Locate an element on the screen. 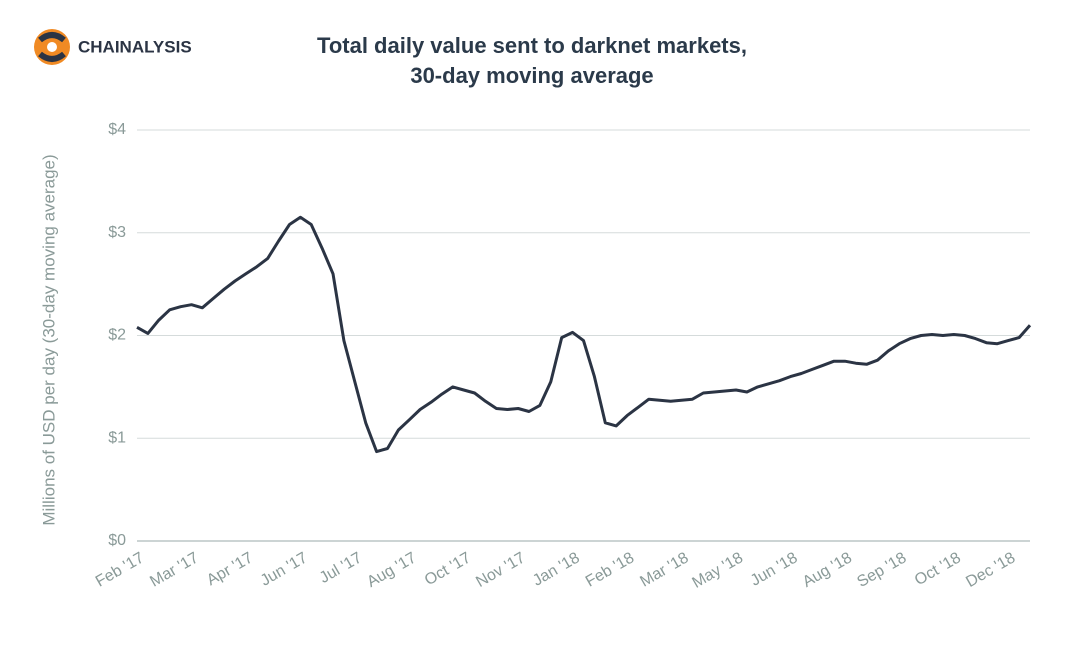  x-tick-label: Aug '17 is located at coordinates (391, 570).